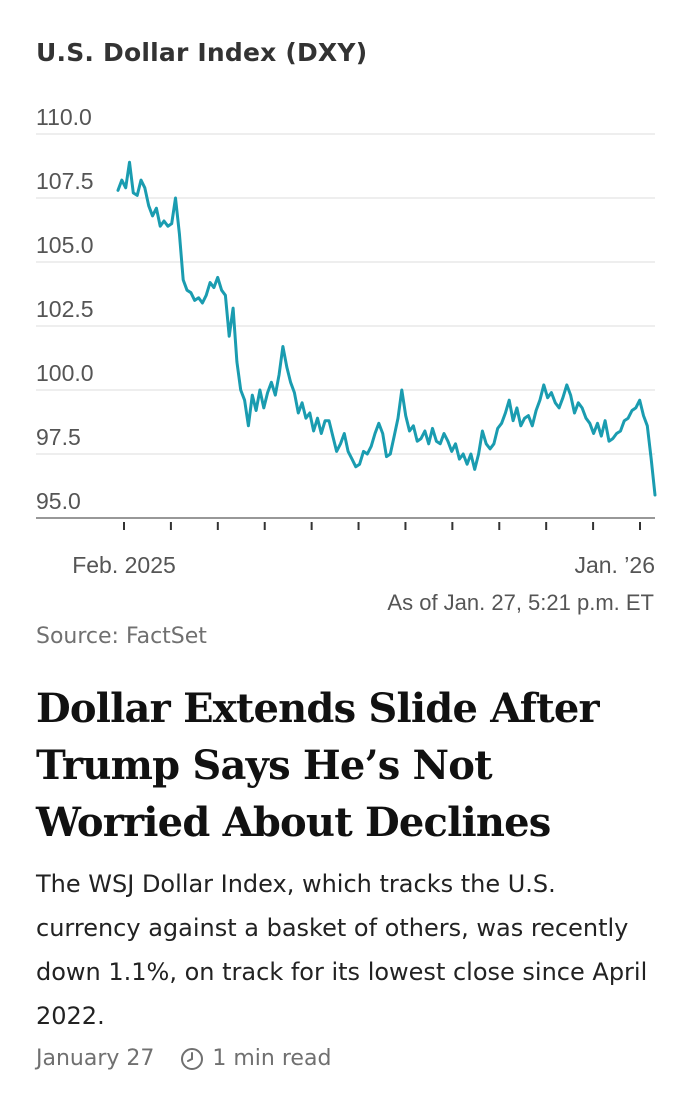 The width and height of the screenshot is (690, 1102). I want to click on article-date: January 27, so click(95, 1058).